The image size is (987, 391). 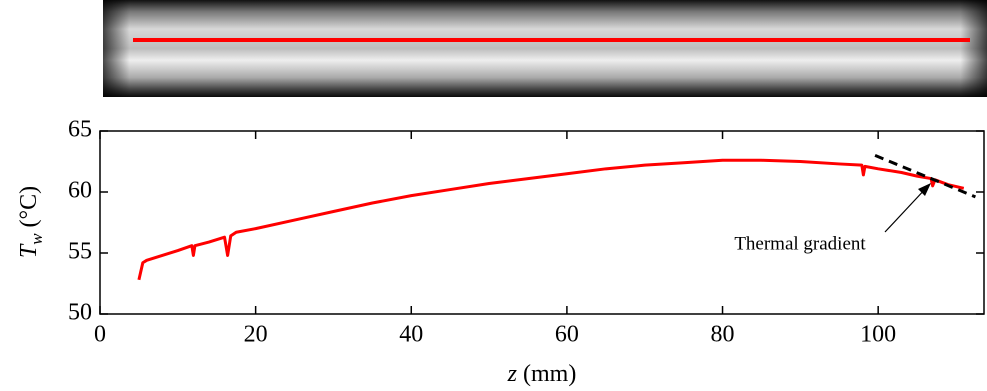 What do you see at coordinates (723, 335) in the screenshot?
I see `x-tick-label: 80` at bounding box center [723, 335].